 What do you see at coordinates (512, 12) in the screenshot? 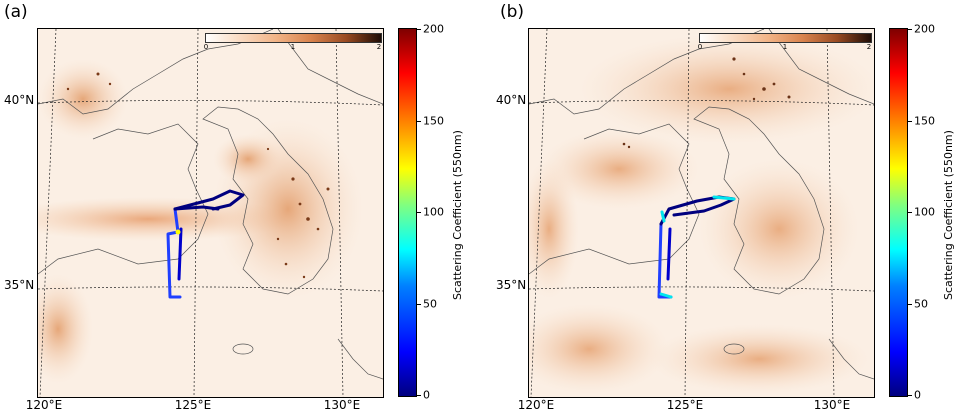
I see `panel-label: (b)` at bounding box center [512, 12].